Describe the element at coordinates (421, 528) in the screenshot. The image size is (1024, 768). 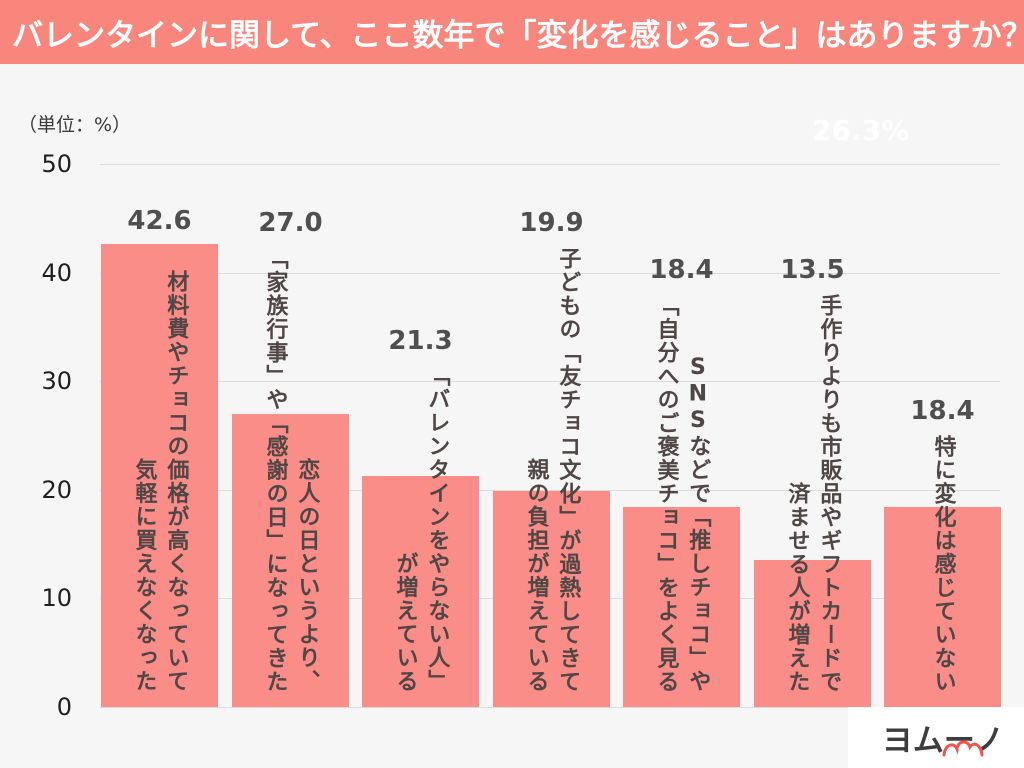
I see `bar-category-label: 「バレンタインをやらない人」 が増えている` at that location.